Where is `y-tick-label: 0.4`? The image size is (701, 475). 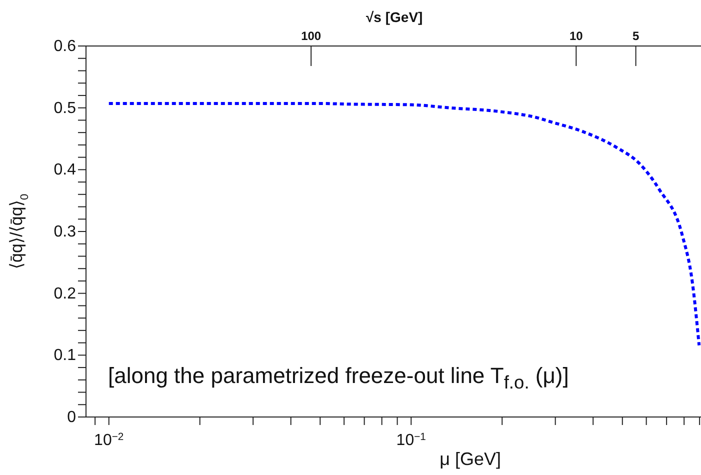
y-tick-label: 0.4 is located at coordinates (65, 170).